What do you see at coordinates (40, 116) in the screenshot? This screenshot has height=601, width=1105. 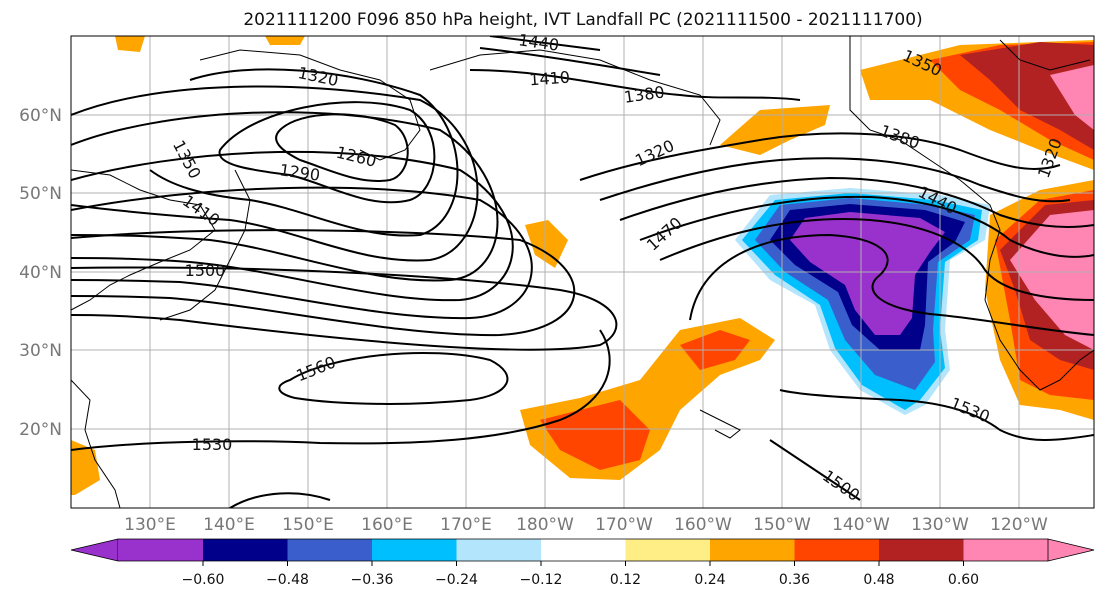 I see `lat-label: 60°N` at bounding box center [40, 116].